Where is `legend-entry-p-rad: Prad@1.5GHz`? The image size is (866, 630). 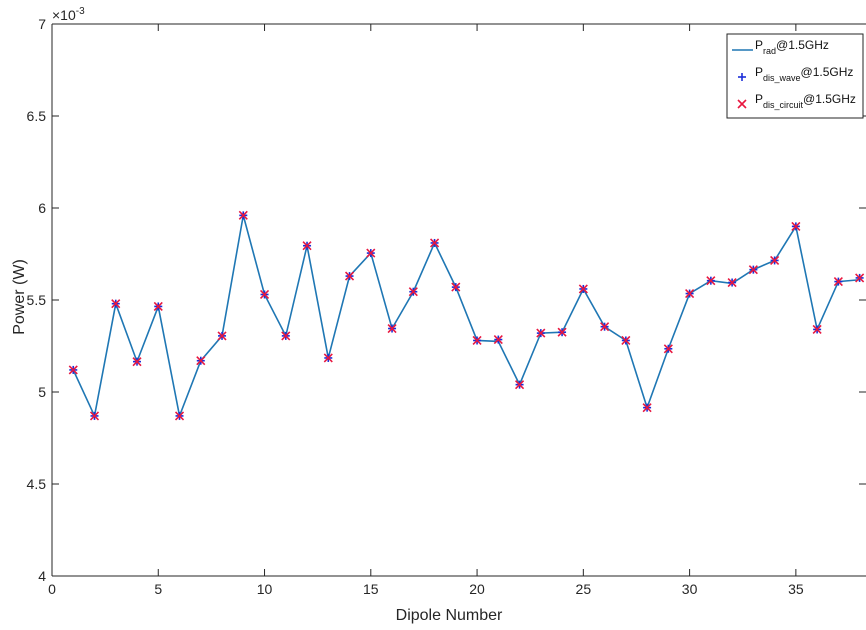
legend-entry-p-rad: Prad@1.5GHz is located at coordinates (780, 47).